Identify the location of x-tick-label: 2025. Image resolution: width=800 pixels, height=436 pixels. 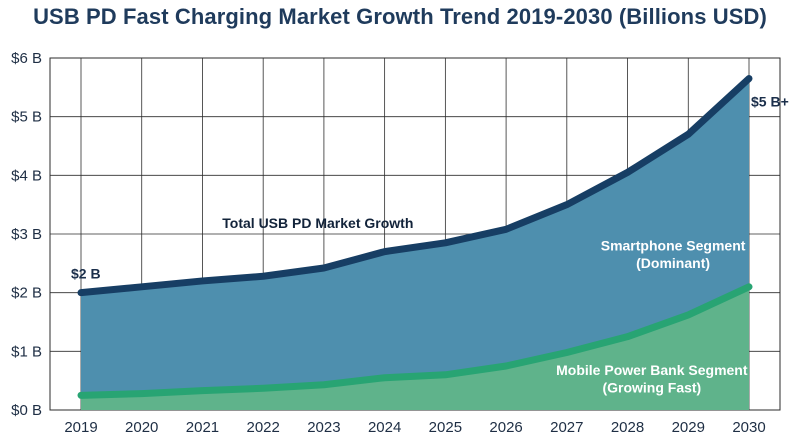
(445, 427).